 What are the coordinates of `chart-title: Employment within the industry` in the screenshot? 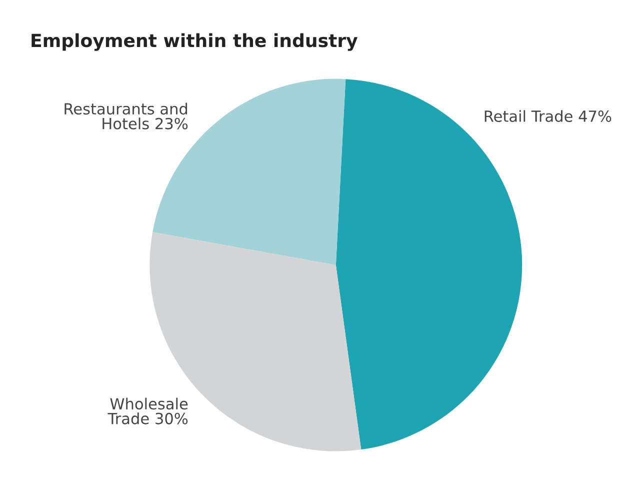 It's located at (195, 42).